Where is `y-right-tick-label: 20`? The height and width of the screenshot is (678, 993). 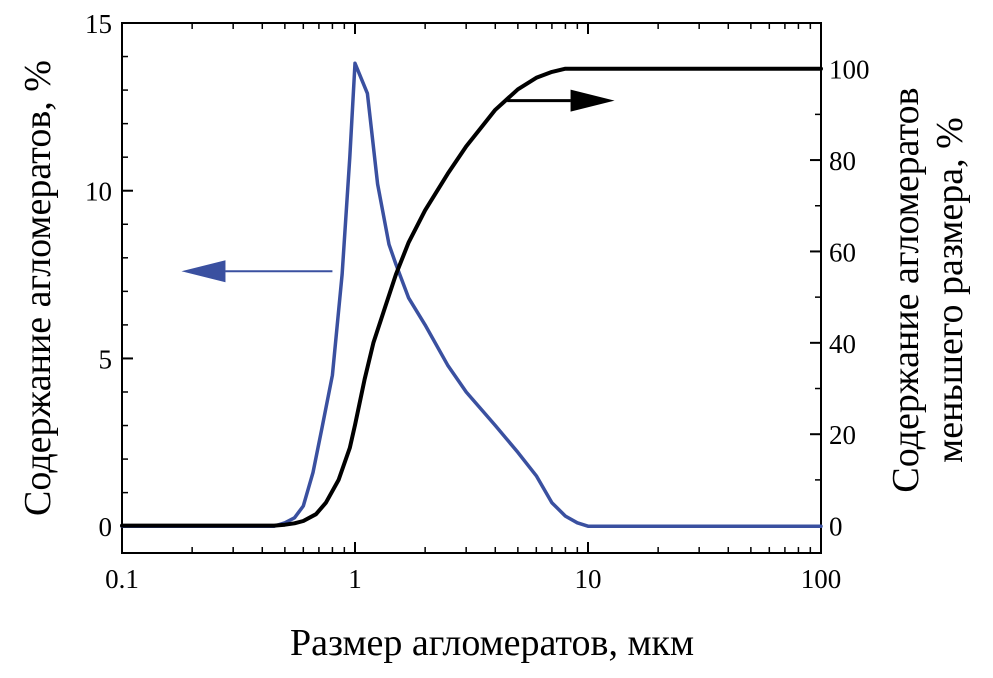 y-right-tick-label: 20 is located at coordinates (842, 435).